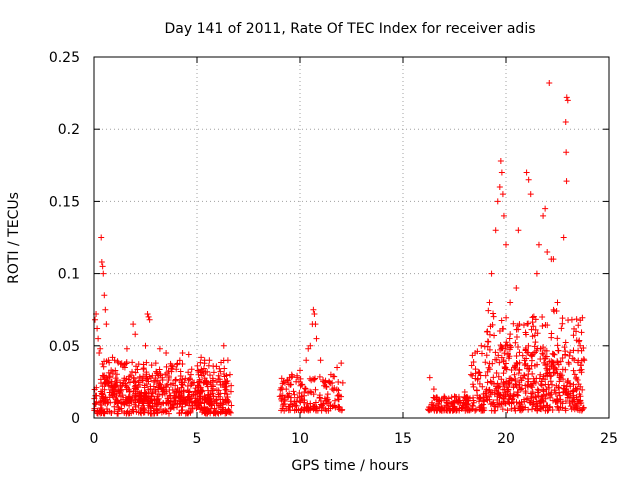 Image resolution: width=640 pixels, height=480 pixels. I want to click on y-axis-label: ROTI / TECUs, so click(14, 238).